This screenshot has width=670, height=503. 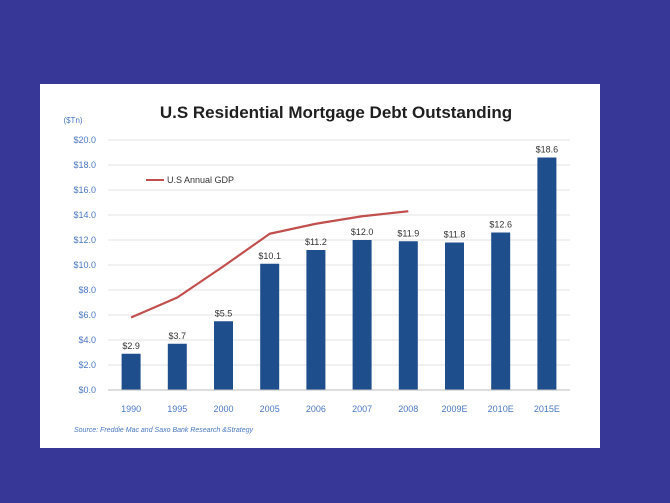 I want to click on data-label: $3.7, so click(x=178, y=336).